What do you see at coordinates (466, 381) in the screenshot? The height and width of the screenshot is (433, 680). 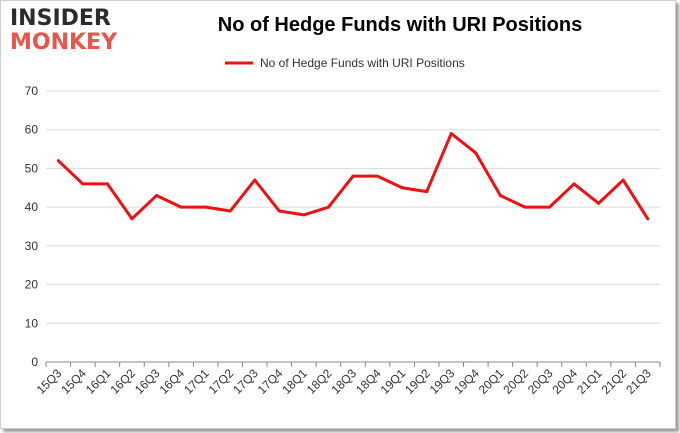 I see `x-tick-label: 19Q4` at bounding box center [466, 381].